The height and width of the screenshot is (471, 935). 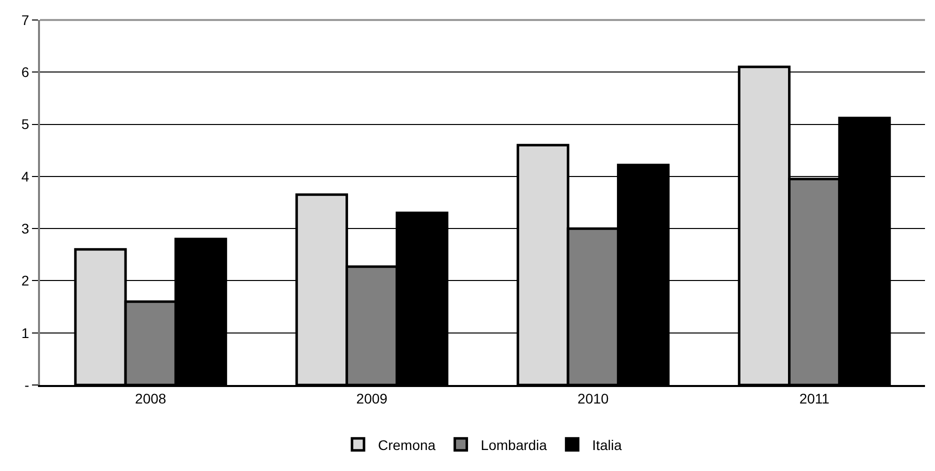 What do you see at coordinates (514, 444) in the screenshot?
I see `legend-label: Lombardia` at bounding box center [514, 444].